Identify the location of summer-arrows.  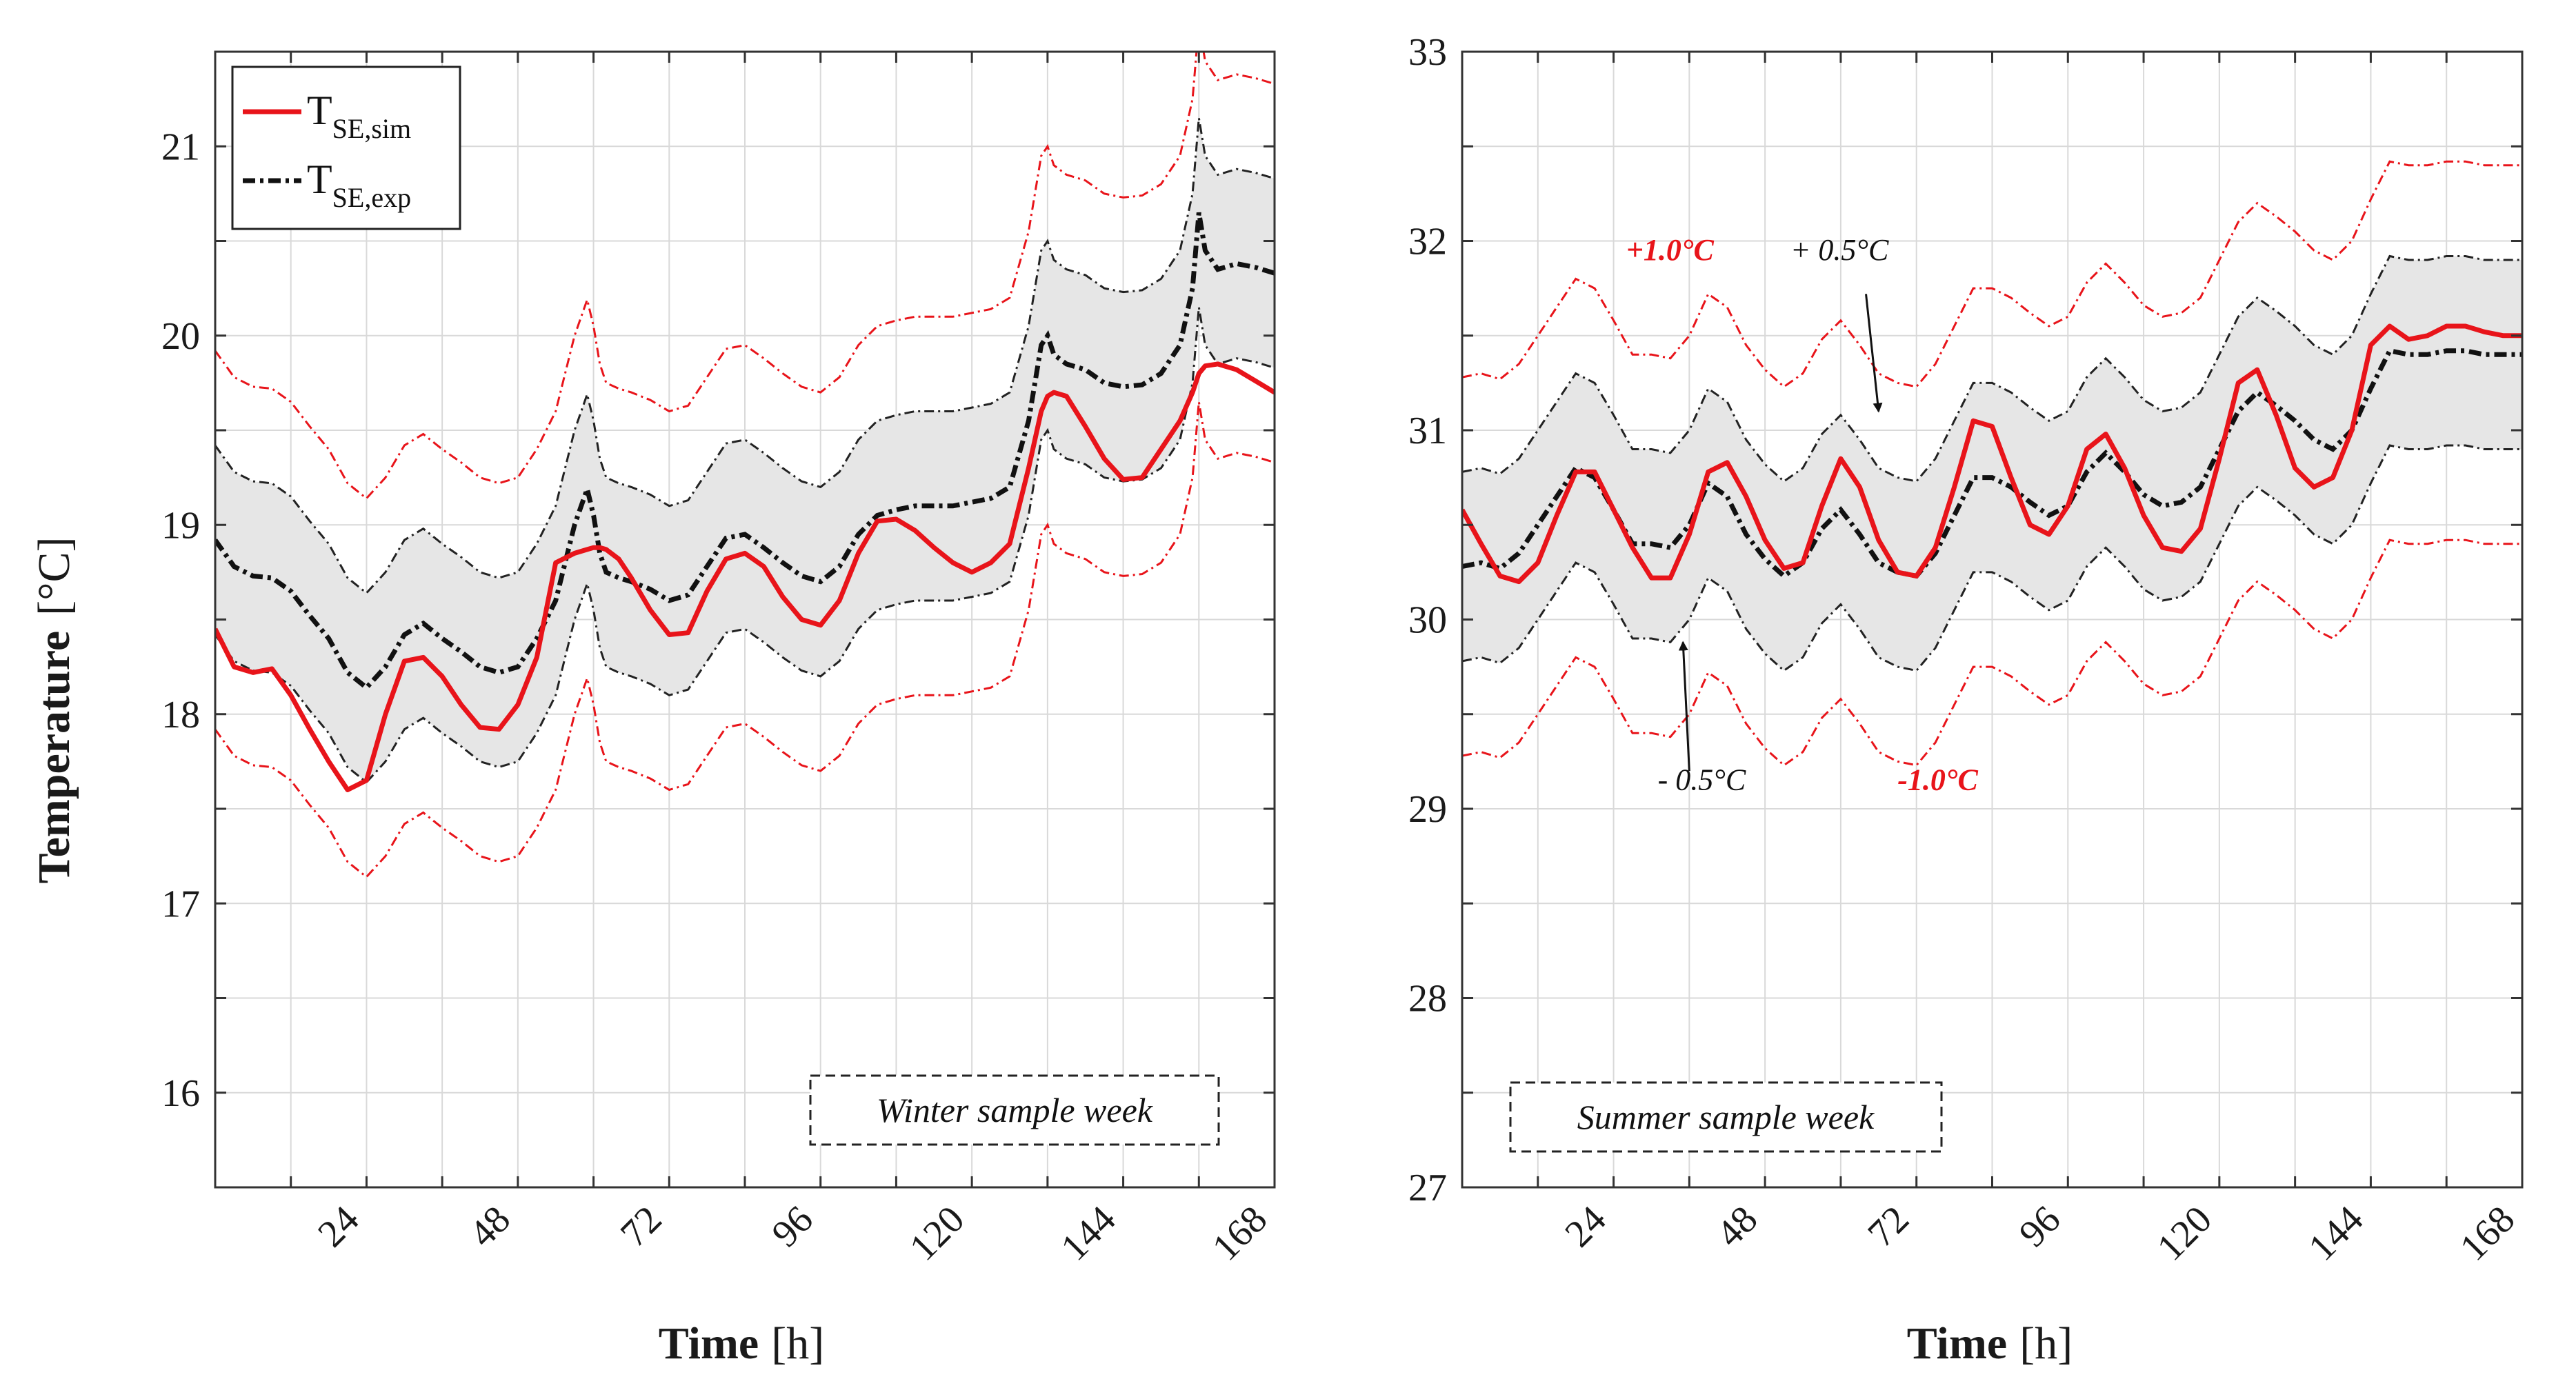
(1780, 533).